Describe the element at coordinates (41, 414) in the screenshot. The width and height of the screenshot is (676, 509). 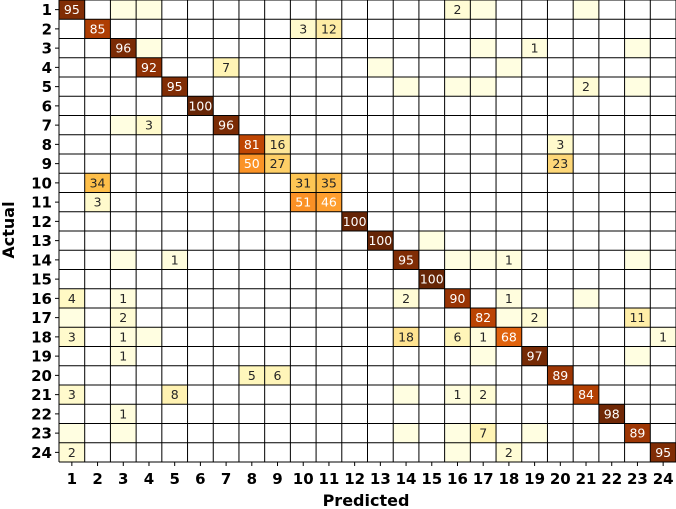
I see `y-tick-label: 22` at that location.